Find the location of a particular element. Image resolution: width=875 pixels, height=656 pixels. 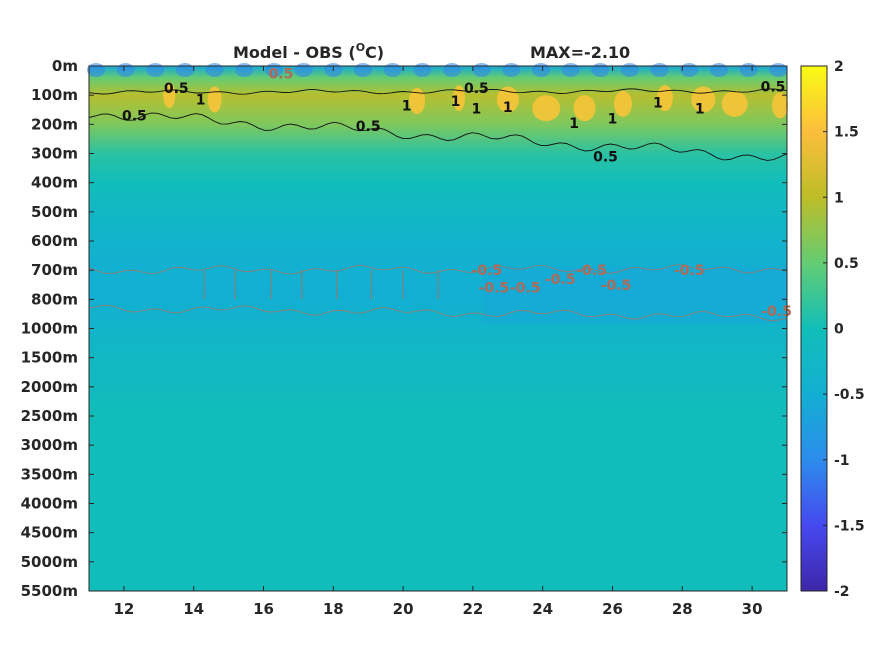

x-tick-label: 16 is located at coordinates (263, 609).